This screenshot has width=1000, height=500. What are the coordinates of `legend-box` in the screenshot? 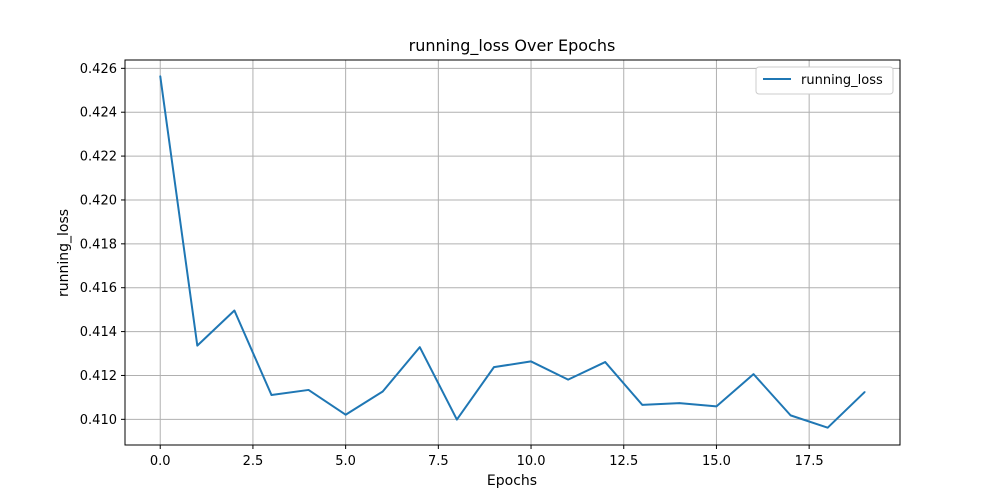 It's located at (824, 80).